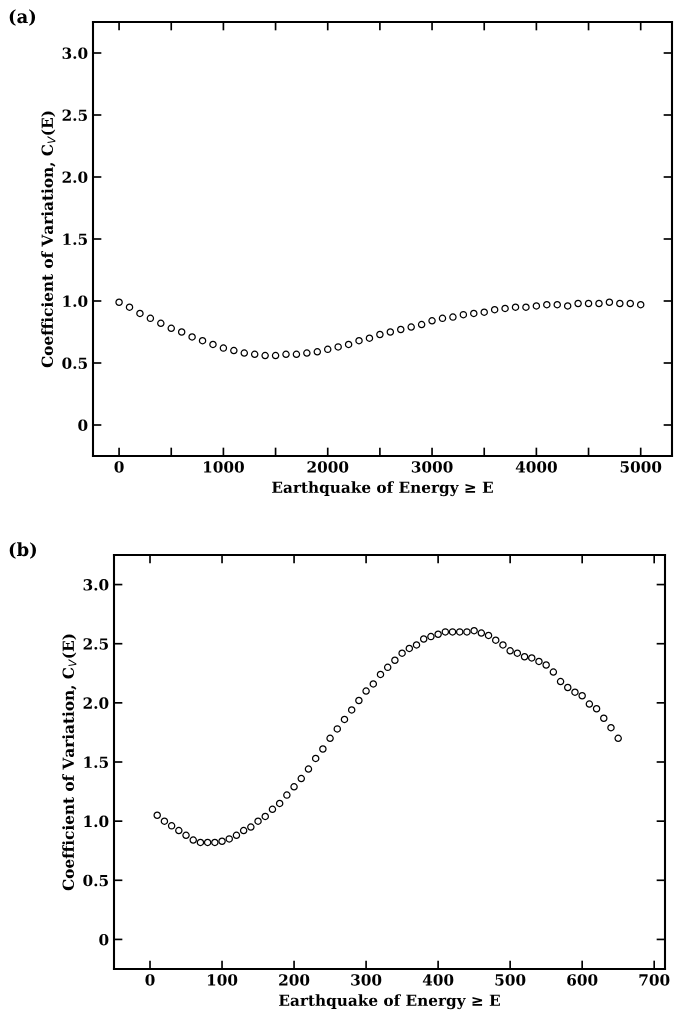 This screenshot has height=1026, width=678. What do you see at coordinates (294, 980) in the screenshot?
I see `x-tick-label: 200` at bounding box center [294, 980].